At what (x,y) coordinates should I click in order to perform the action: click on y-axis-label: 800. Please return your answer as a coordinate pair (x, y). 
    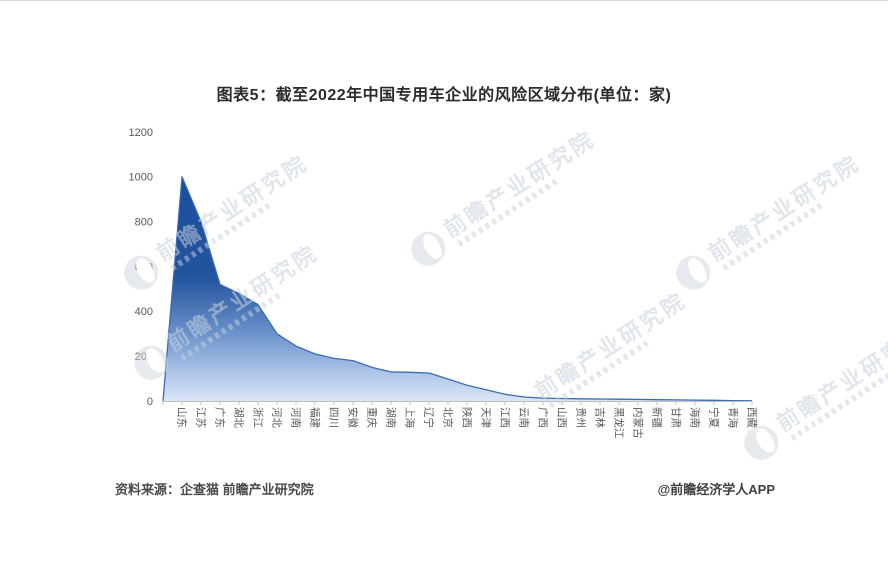
    Looking at the image, I should click on (144, 223).